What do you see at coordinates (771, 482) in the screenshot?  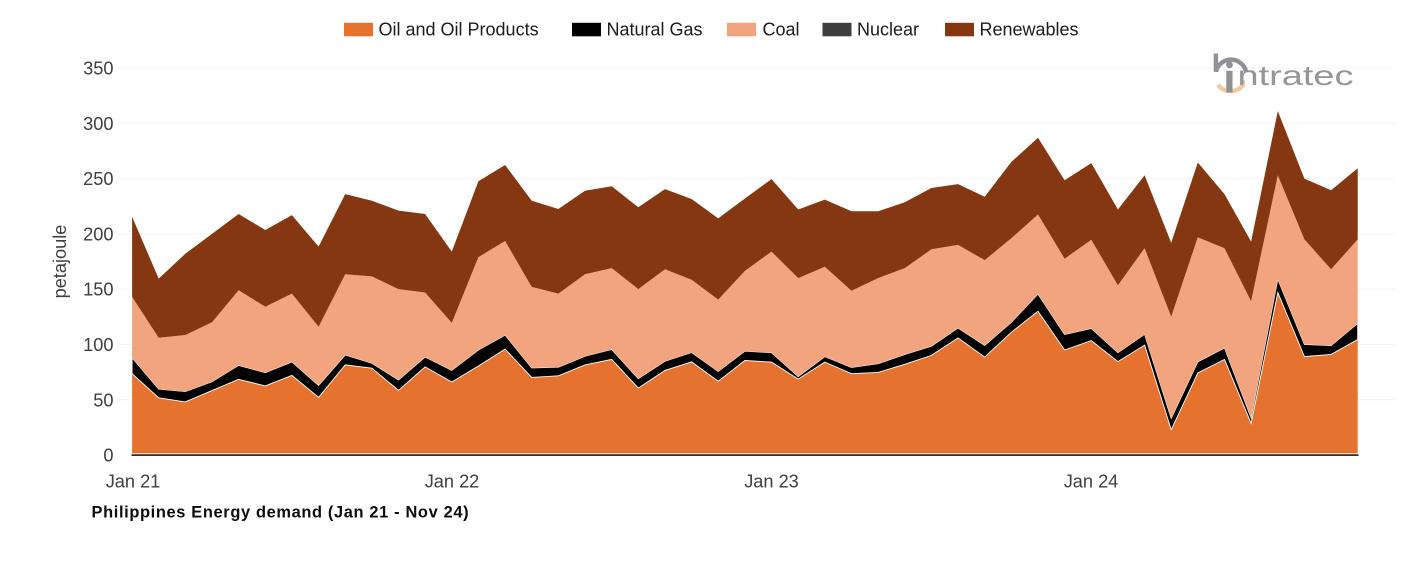 I see `svg-text: Jan 23` at bounding box center [771, 482].